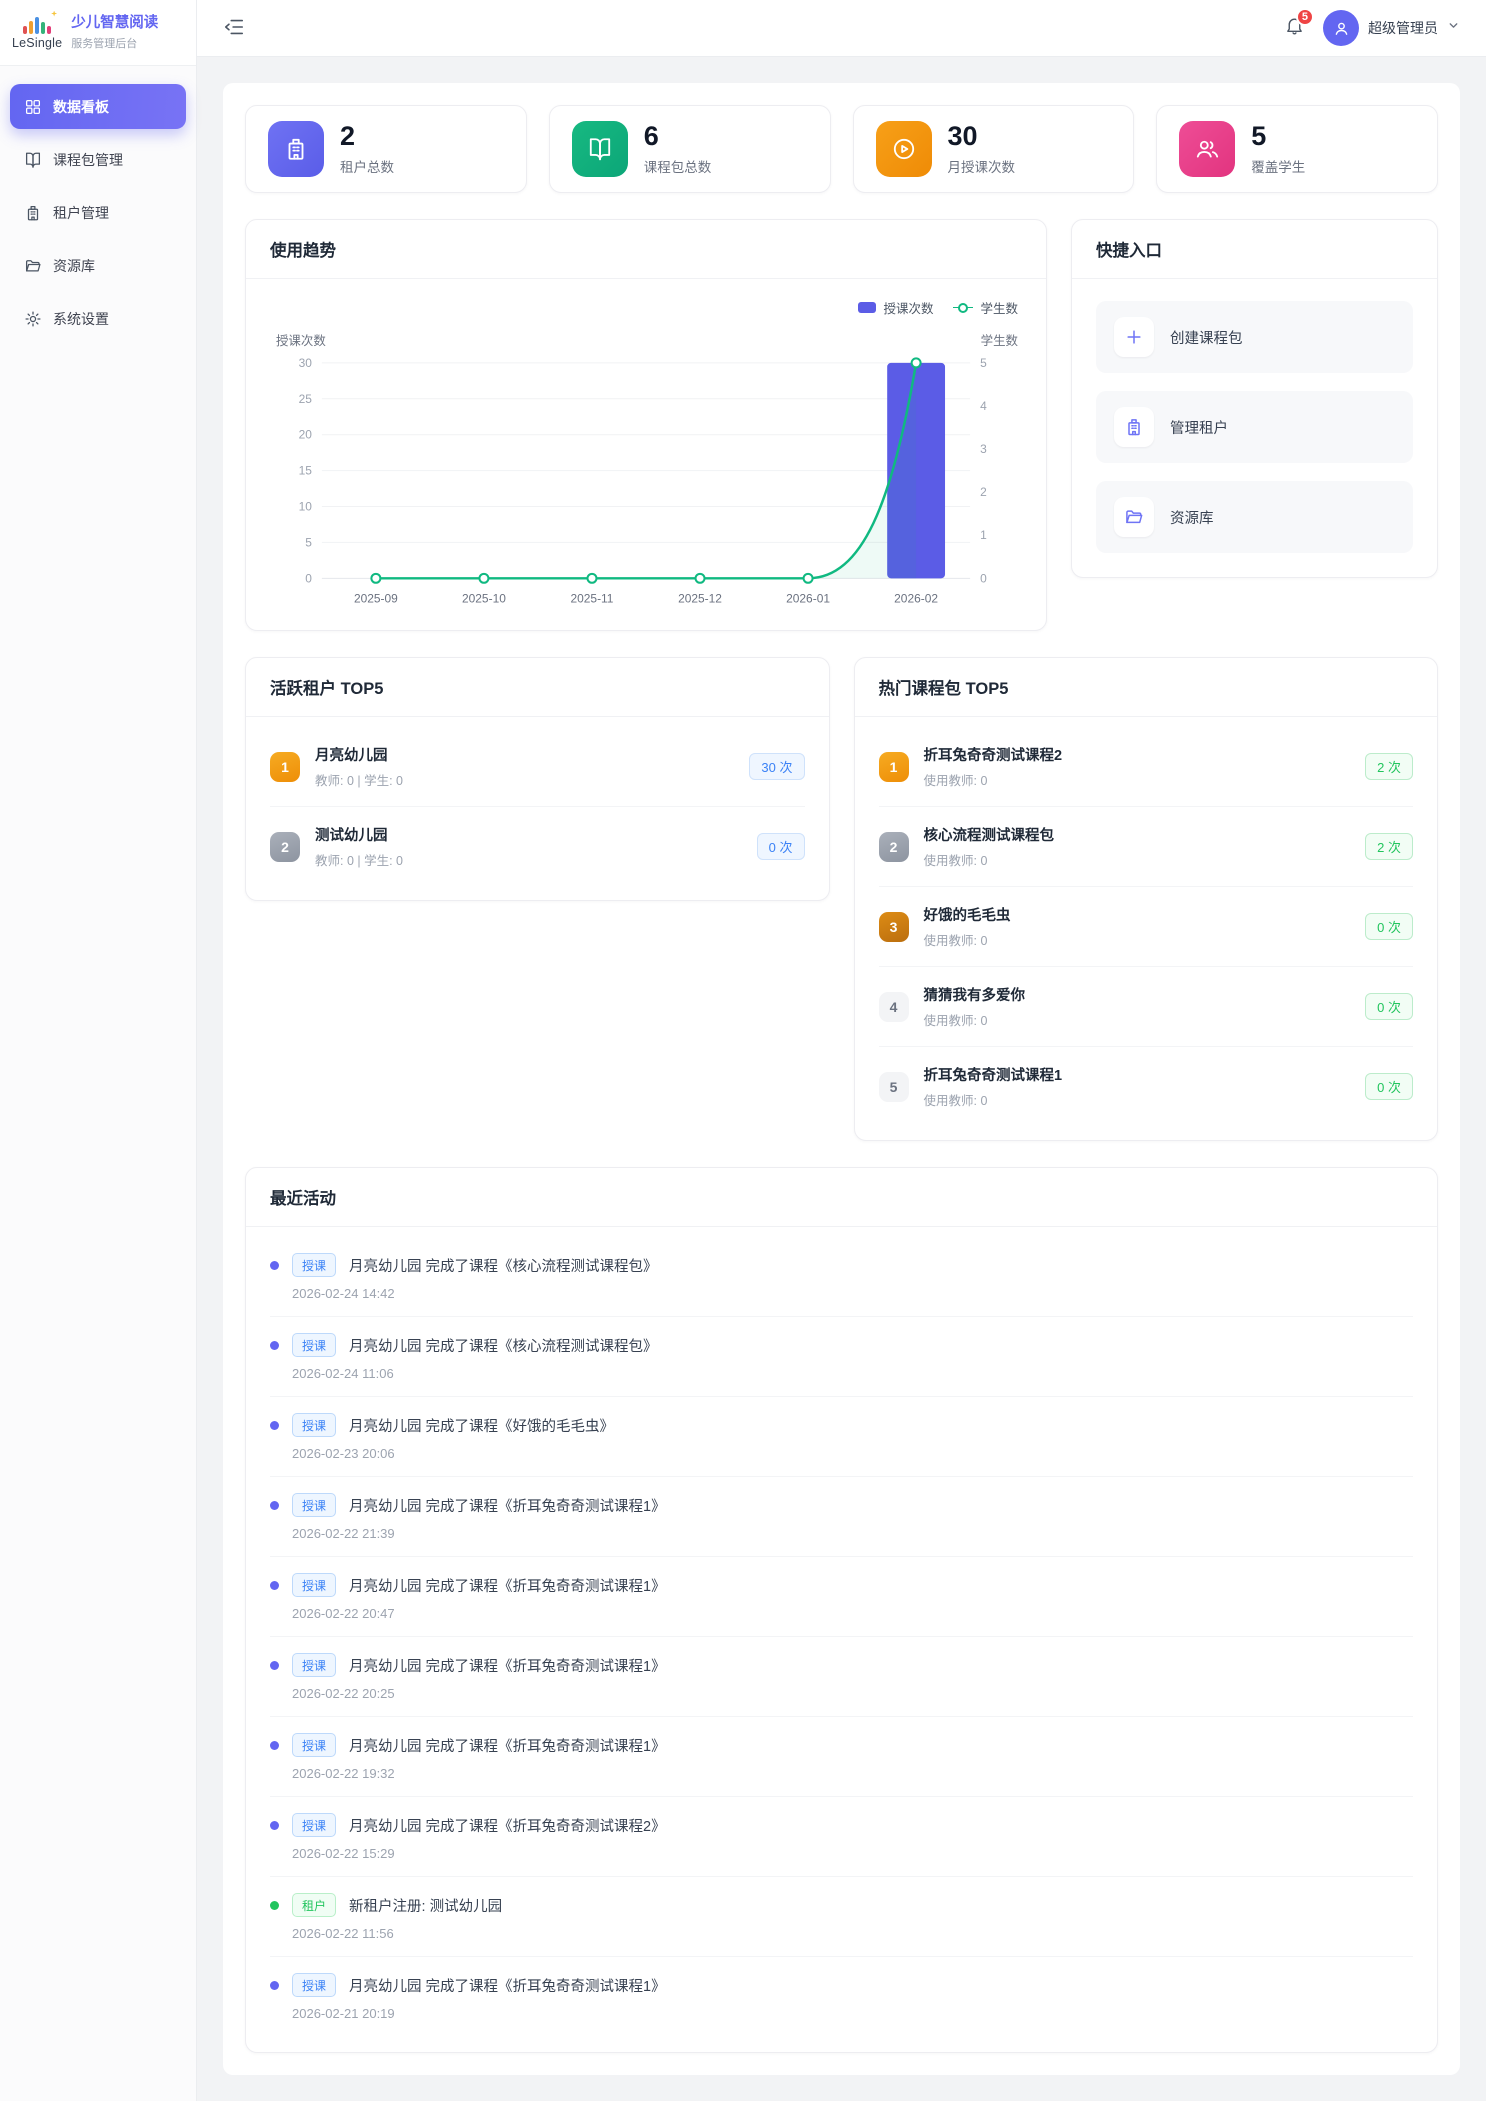 Image resolution: width=1486 pixels, height=2101 pixels. What do you see at coordinates (1254, 337) in the screenshot?
I see `quick-create-package-button: 创建课程包` at bounding box center [1254, 337].